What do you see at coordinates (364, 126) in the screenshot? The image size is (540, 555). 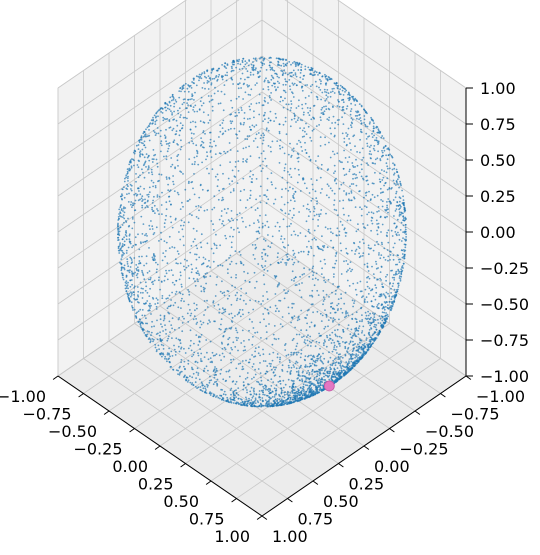 I see `gridline-ywall-z` at bounding box center [364, 126].